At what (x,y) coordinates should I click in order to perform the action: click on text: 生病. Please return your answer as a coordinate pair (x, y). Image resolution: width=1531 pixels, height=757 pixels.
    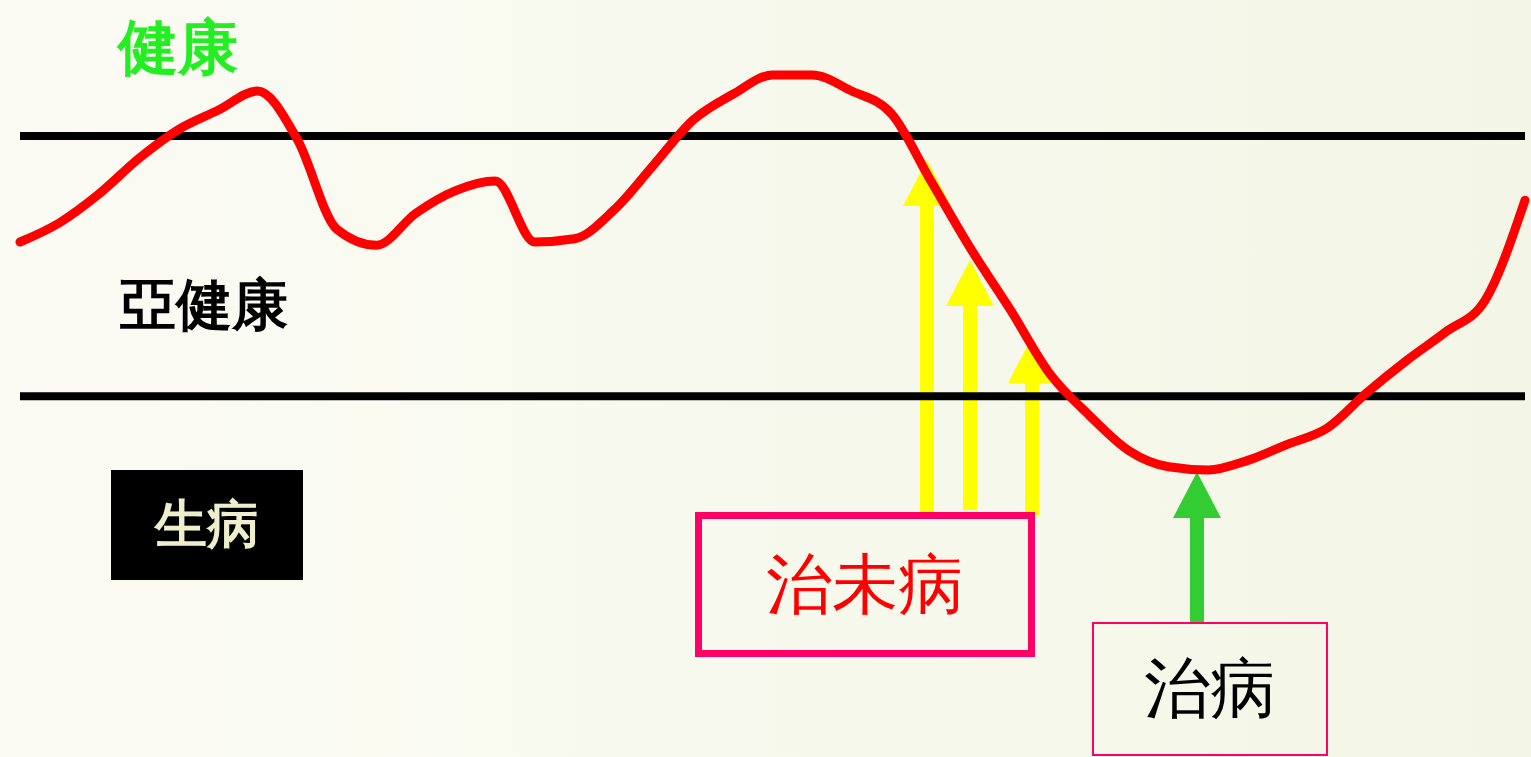
    Looking at the image, I should click on (207, 525).